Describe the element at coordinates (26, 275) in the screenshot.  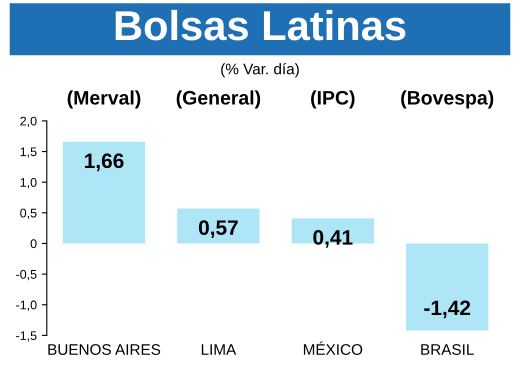
I see `y-tick-label: -0,5` at that location.